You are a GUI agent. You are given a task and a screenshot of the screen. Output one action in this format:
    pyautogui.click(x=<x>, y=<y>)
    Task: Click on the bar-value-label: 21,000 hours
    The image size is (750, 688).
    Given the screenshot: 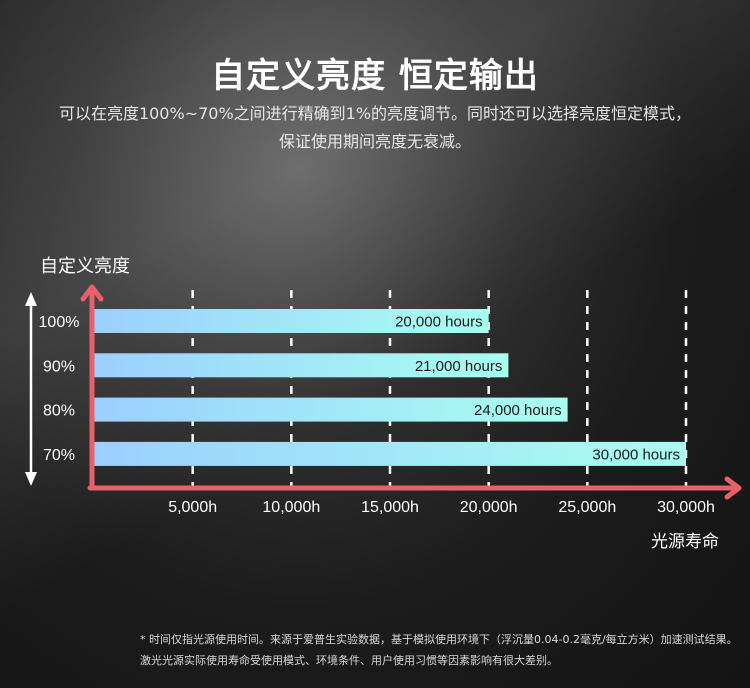 What is the action you would take?
    pyautogui.click(x=459, y=366)
    